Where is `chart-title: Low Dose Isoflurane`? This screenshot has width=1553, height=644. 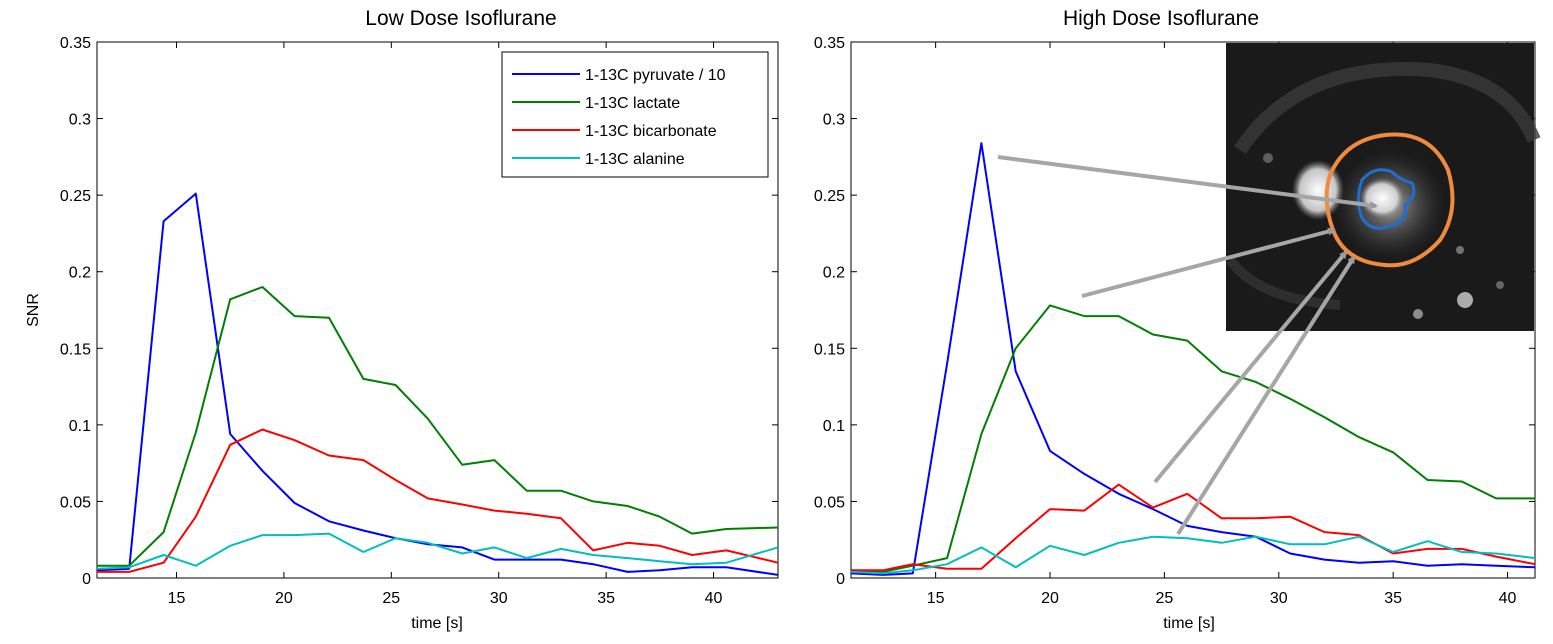 chart-title: Low Dose Isoflurane is located at coordinates (460, 18).